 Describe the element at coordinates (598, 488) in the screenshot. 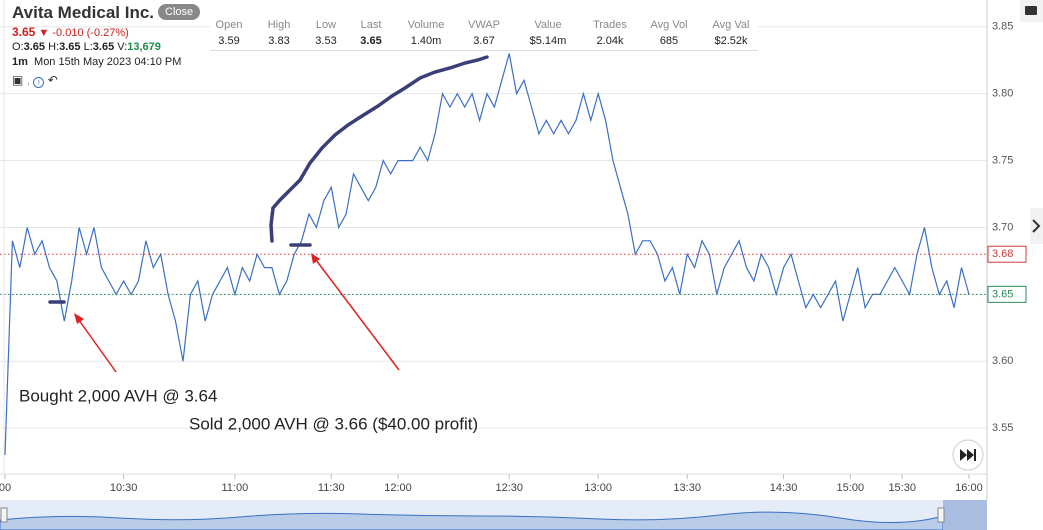

I see `x-tick-label: 13:00` at that location.